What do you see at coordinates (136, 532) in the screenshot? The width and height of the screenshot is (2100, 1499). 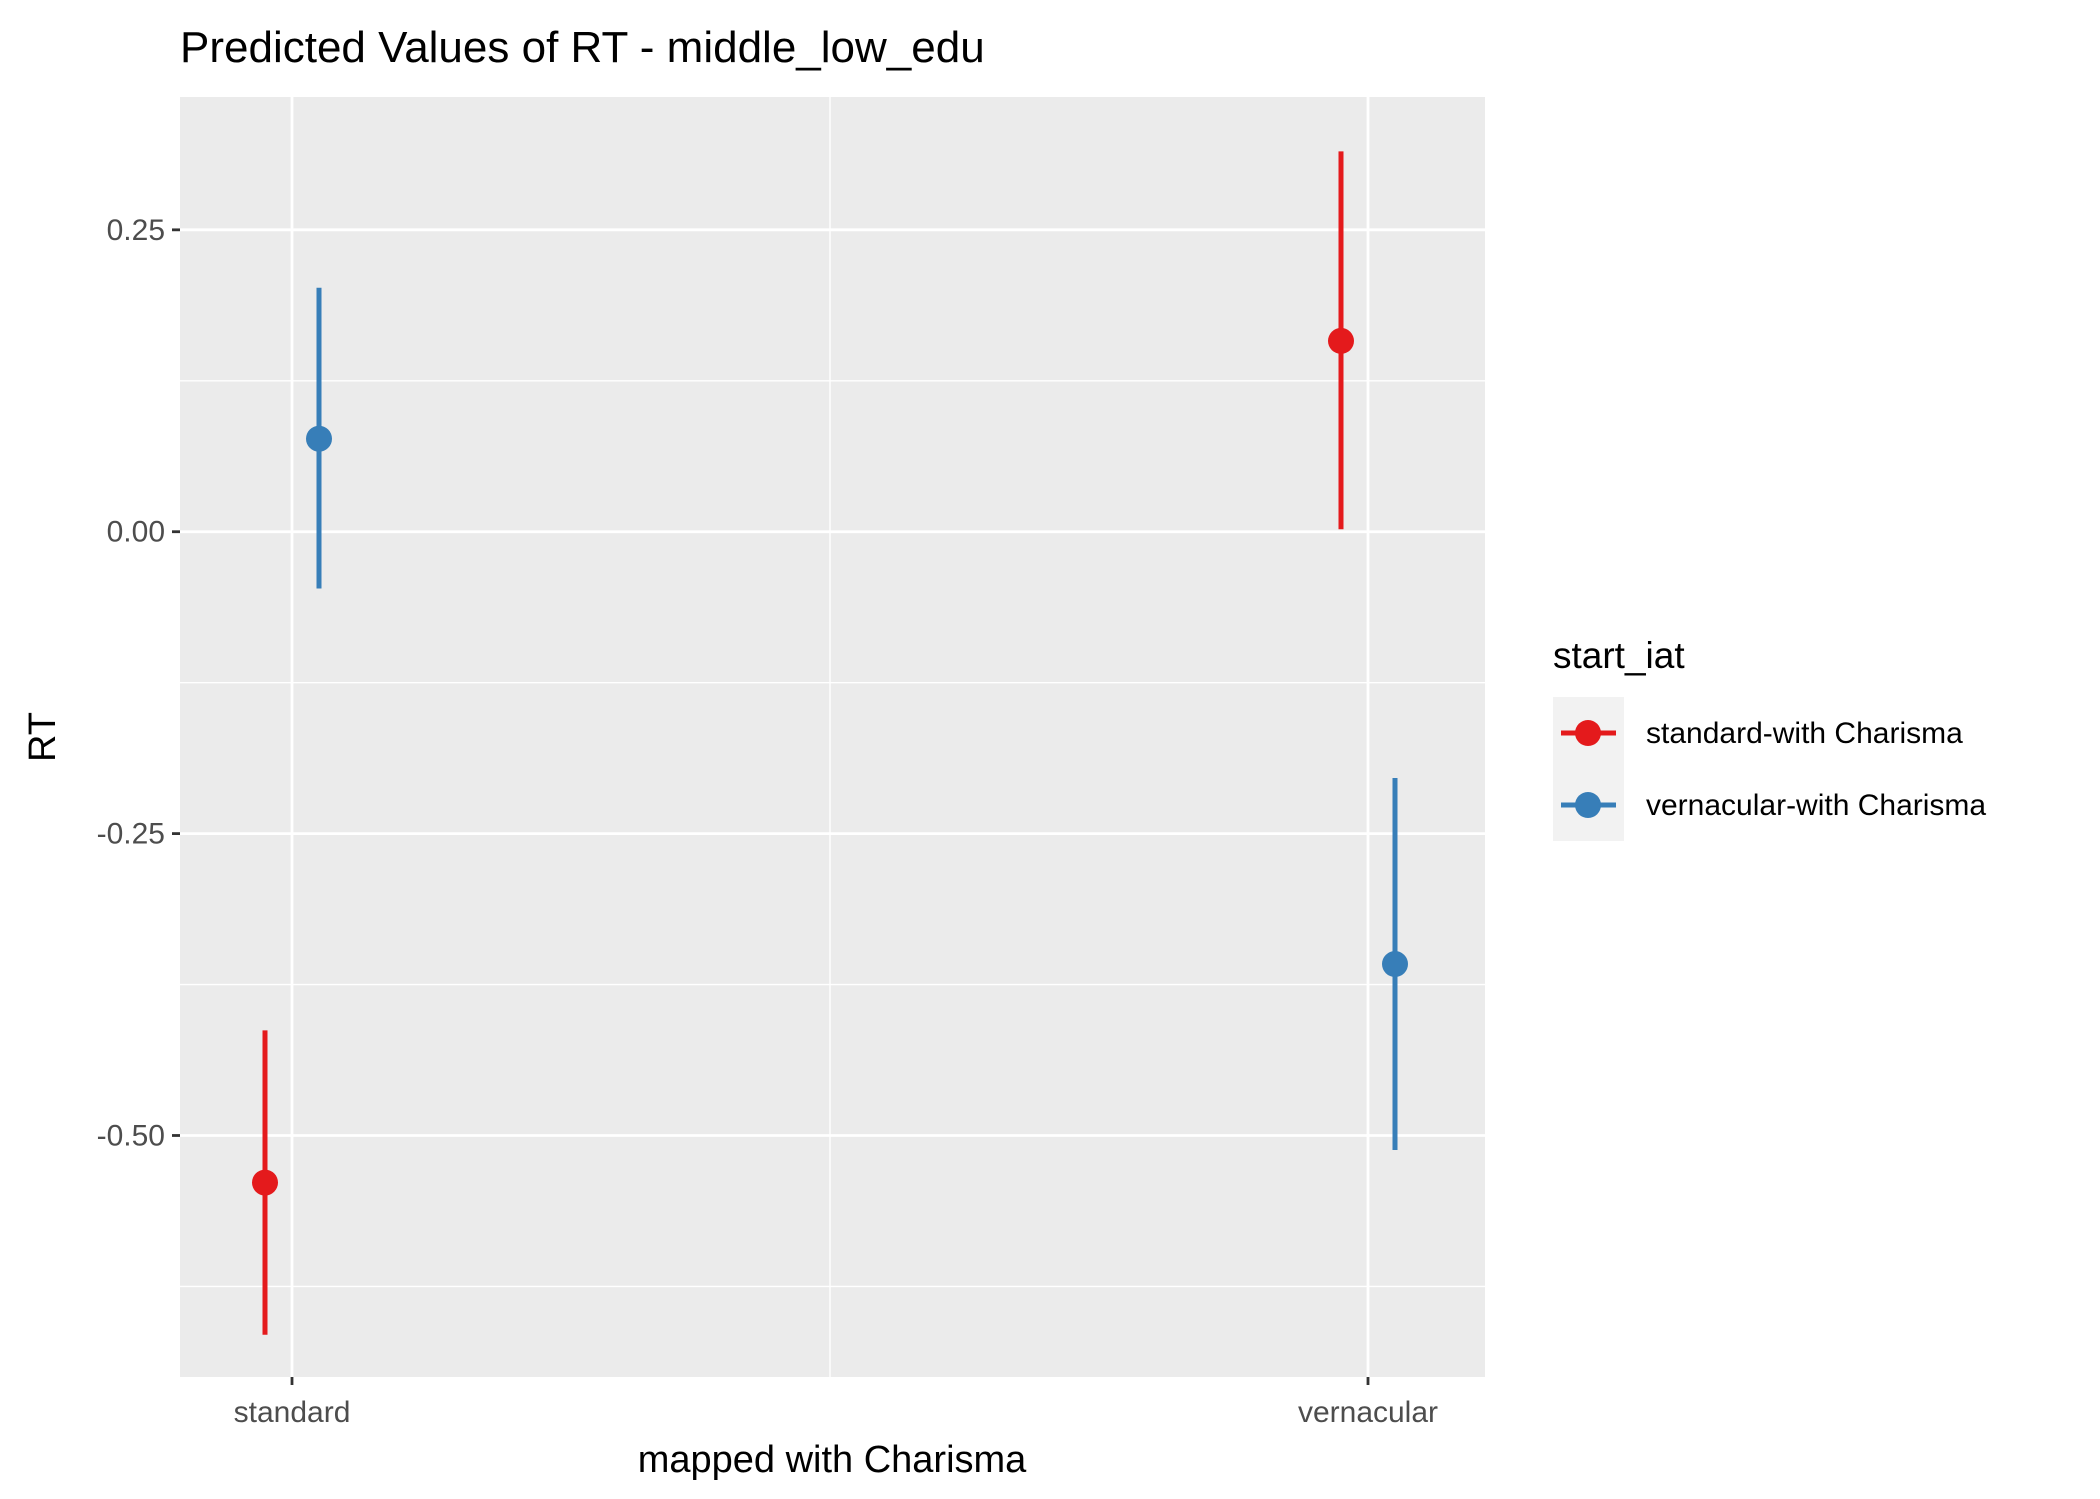 I see `y-tick-label: 0.00` at bounding box center [136, 532].